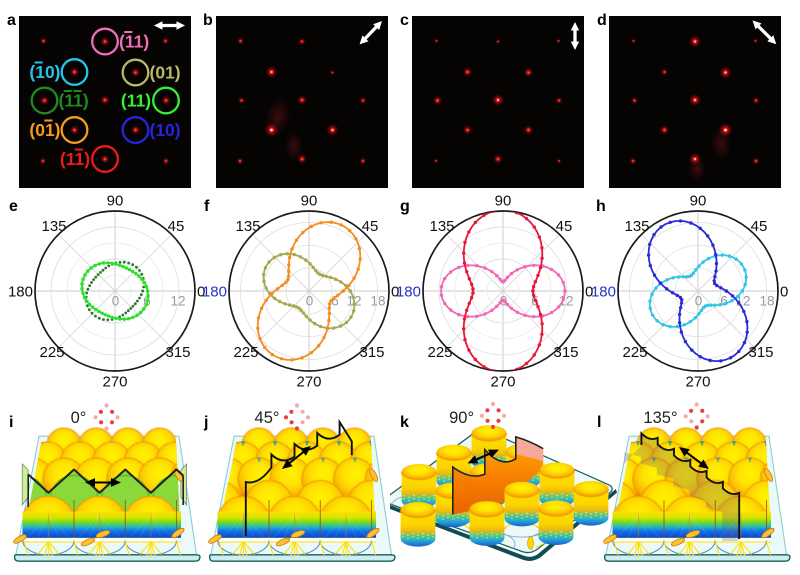 Image resolution: width=800 pixels, height=575 pixels. Describe the element at coordinates (267, 418) in the screenshot. I see `svg-text: 45°` at that location.